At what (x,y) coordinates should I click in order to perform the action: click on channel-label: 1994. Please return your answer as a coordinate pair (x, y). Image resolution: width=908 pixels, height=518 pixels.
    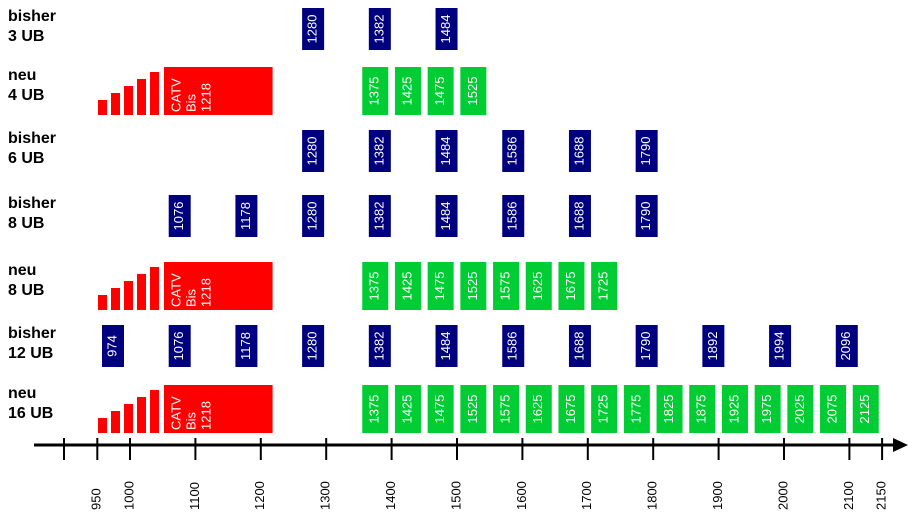
    Looking at the image, I should click on (779, 346).